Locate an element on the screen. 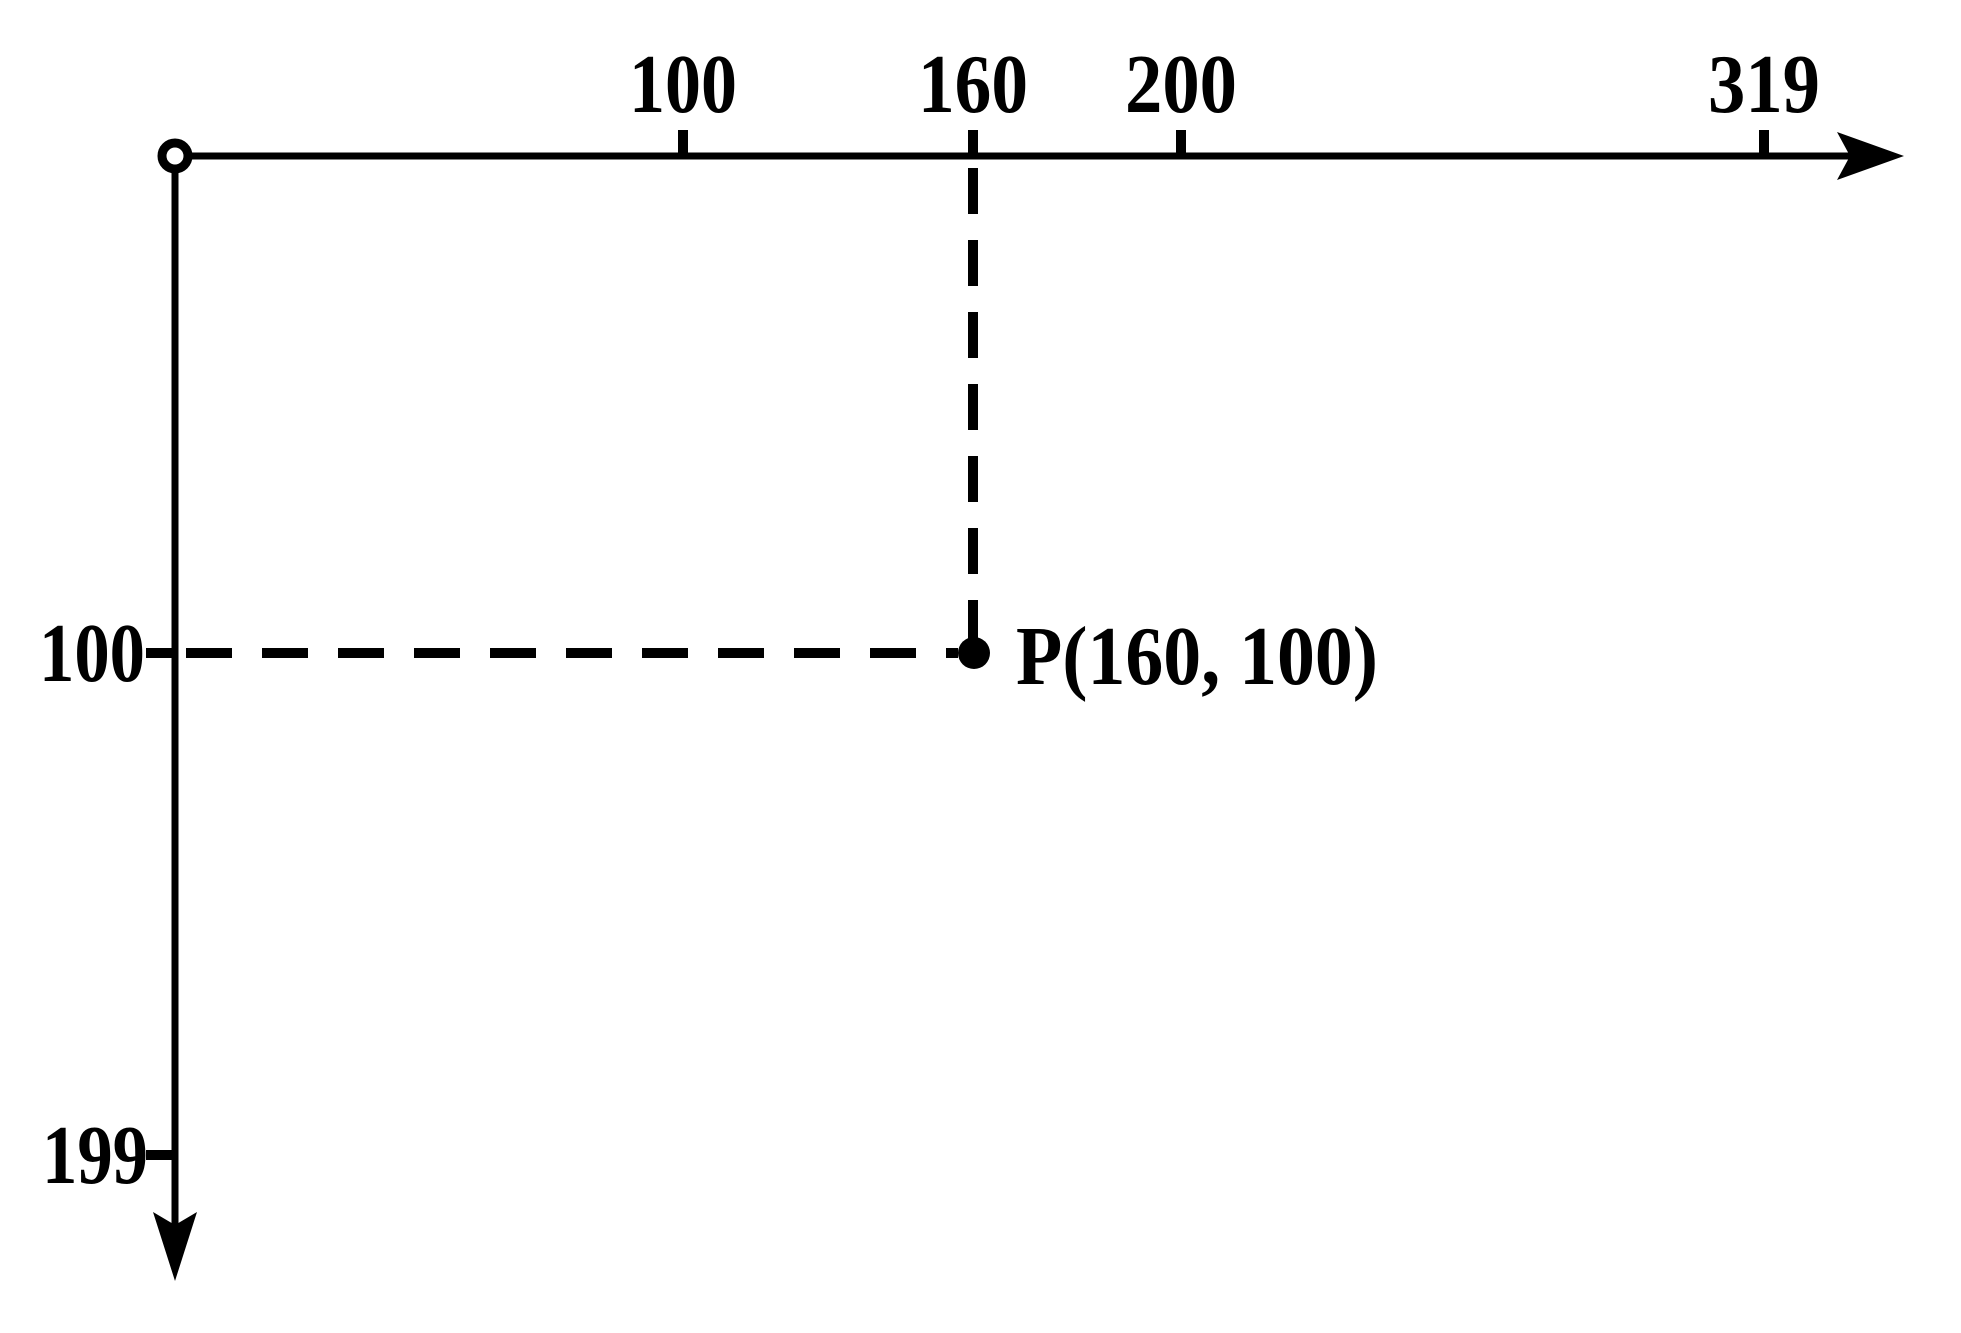  x-tick-label-100: 100 is located at coordinates (683, 84).